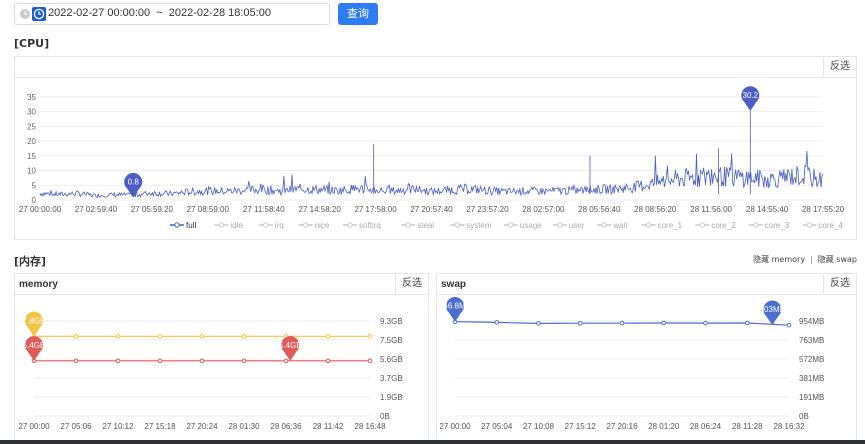 The image size is (865, 444). What do you see at coordinates (723, 225) in the screenshot?
I see `cpu-legend-label: core_2` at bounding box center [723, 225].